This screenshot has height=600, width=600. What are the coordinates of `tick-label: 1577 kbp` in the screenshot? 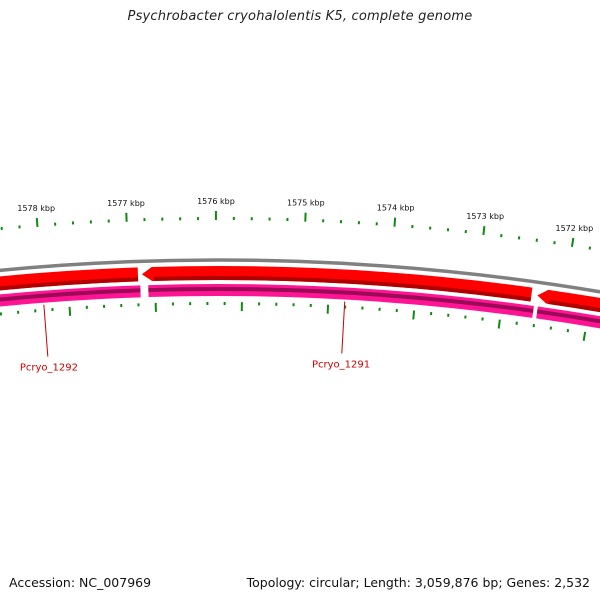 It's located at (126, 203).